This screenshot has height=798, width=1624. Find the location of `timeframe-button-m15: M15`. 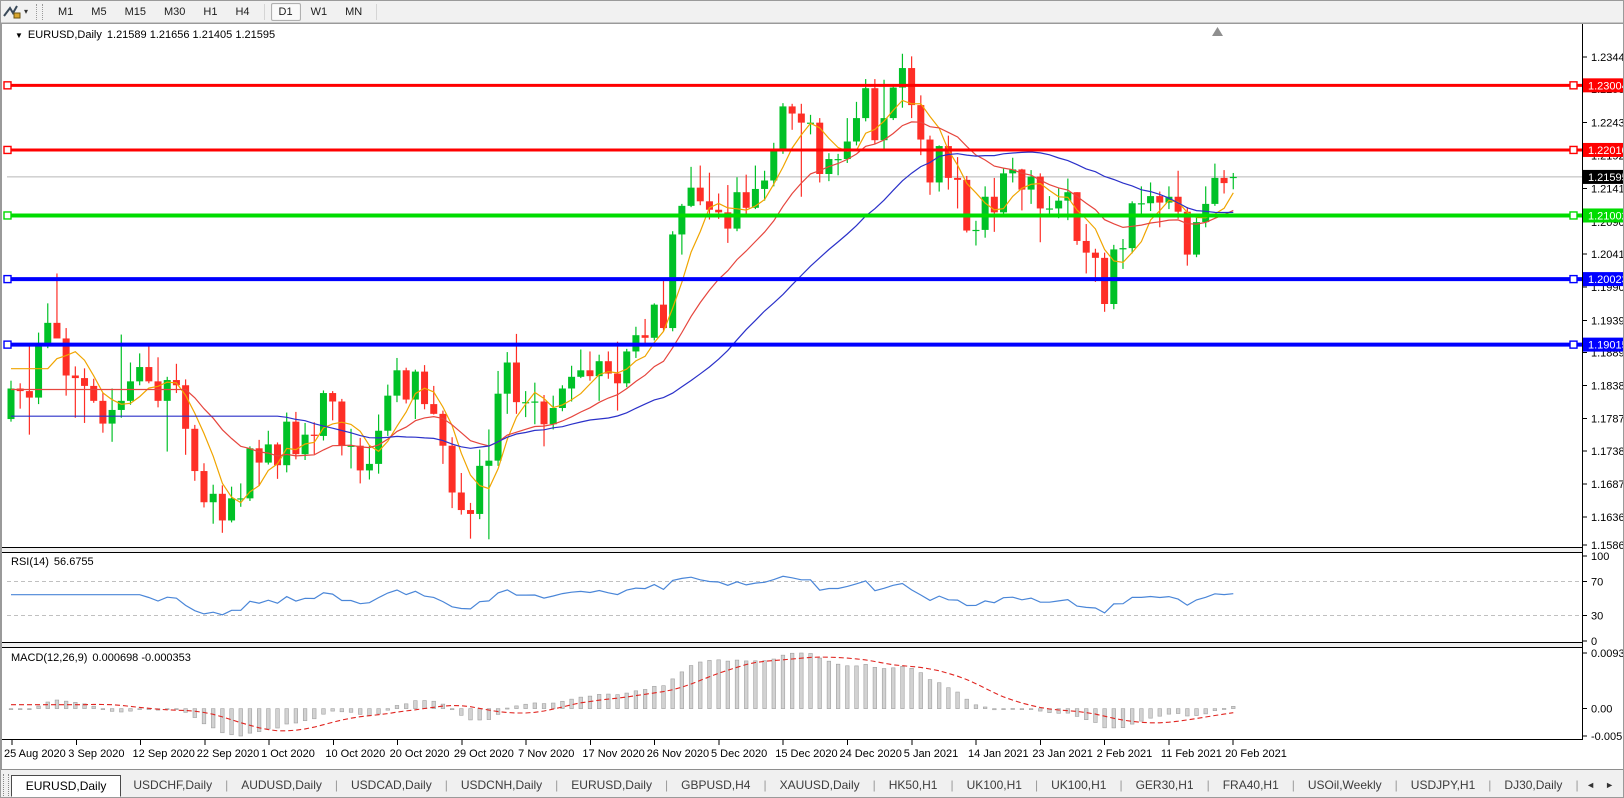

timeframe-button-m15: M15 is located at coordinates (135, 11).